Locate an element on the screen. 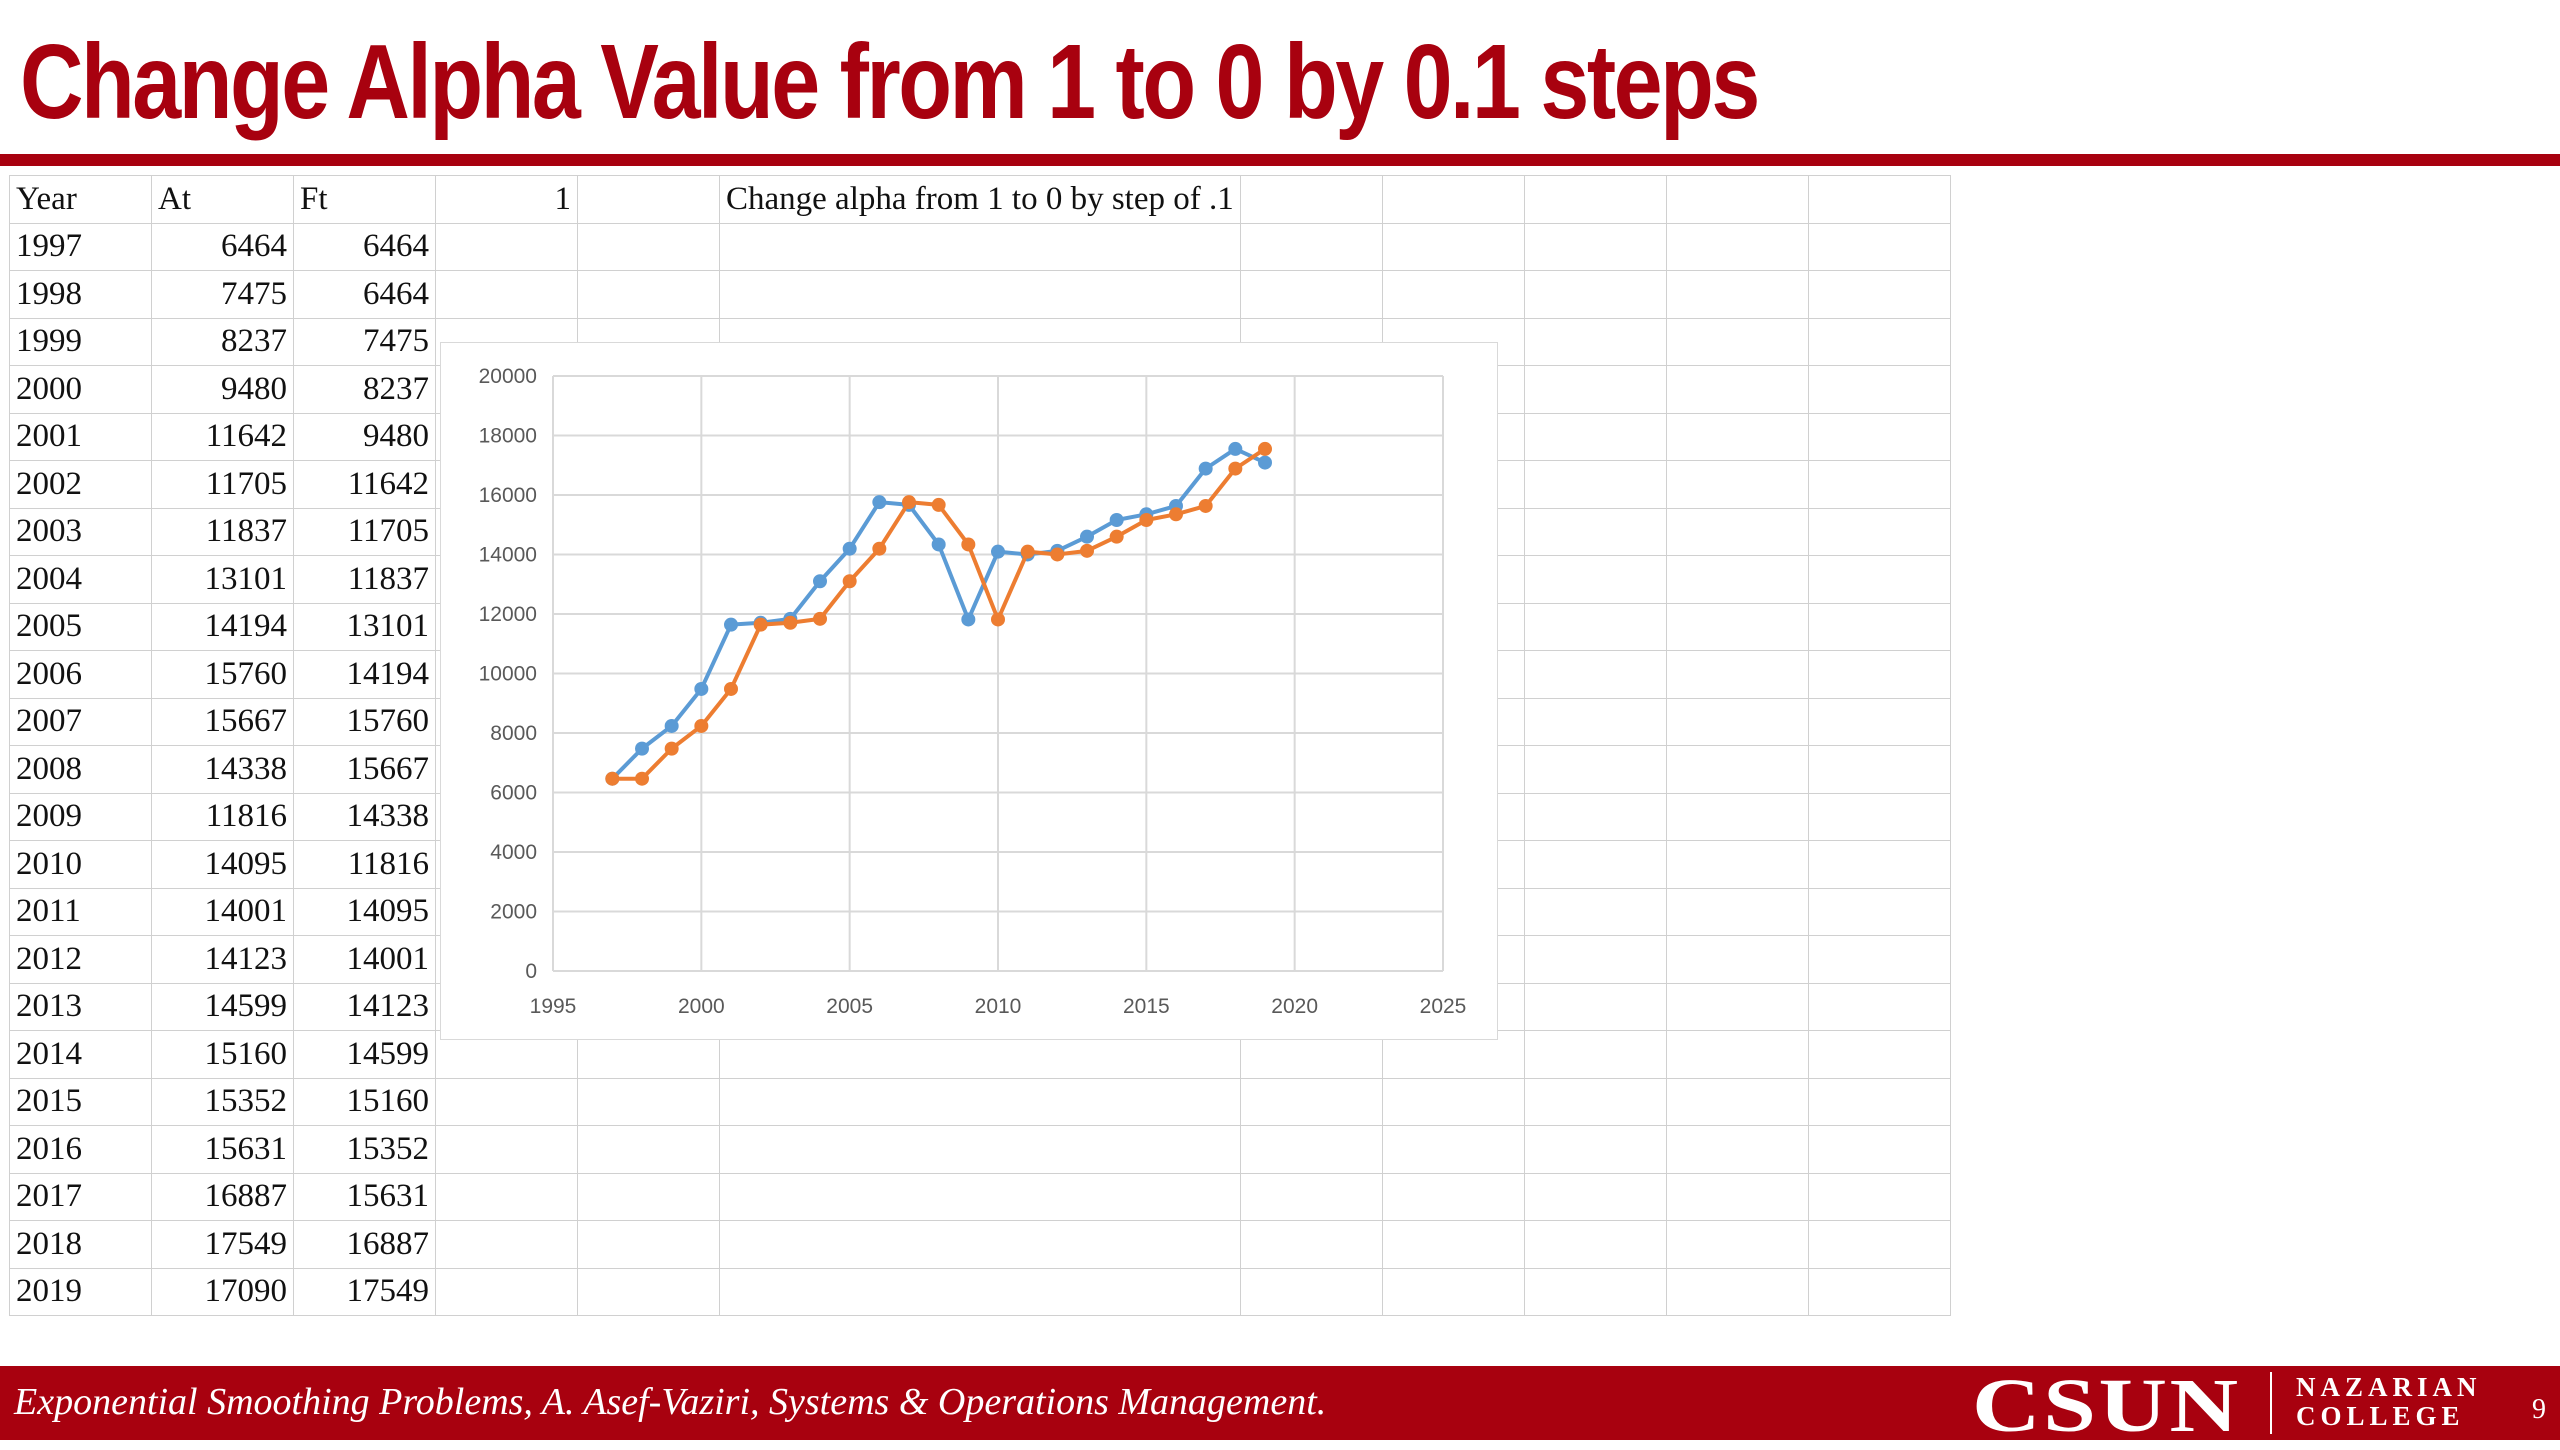 The height and width of the screenshot is (1450, 2560). header-cell: Ft is located at coordinates (364, 199).